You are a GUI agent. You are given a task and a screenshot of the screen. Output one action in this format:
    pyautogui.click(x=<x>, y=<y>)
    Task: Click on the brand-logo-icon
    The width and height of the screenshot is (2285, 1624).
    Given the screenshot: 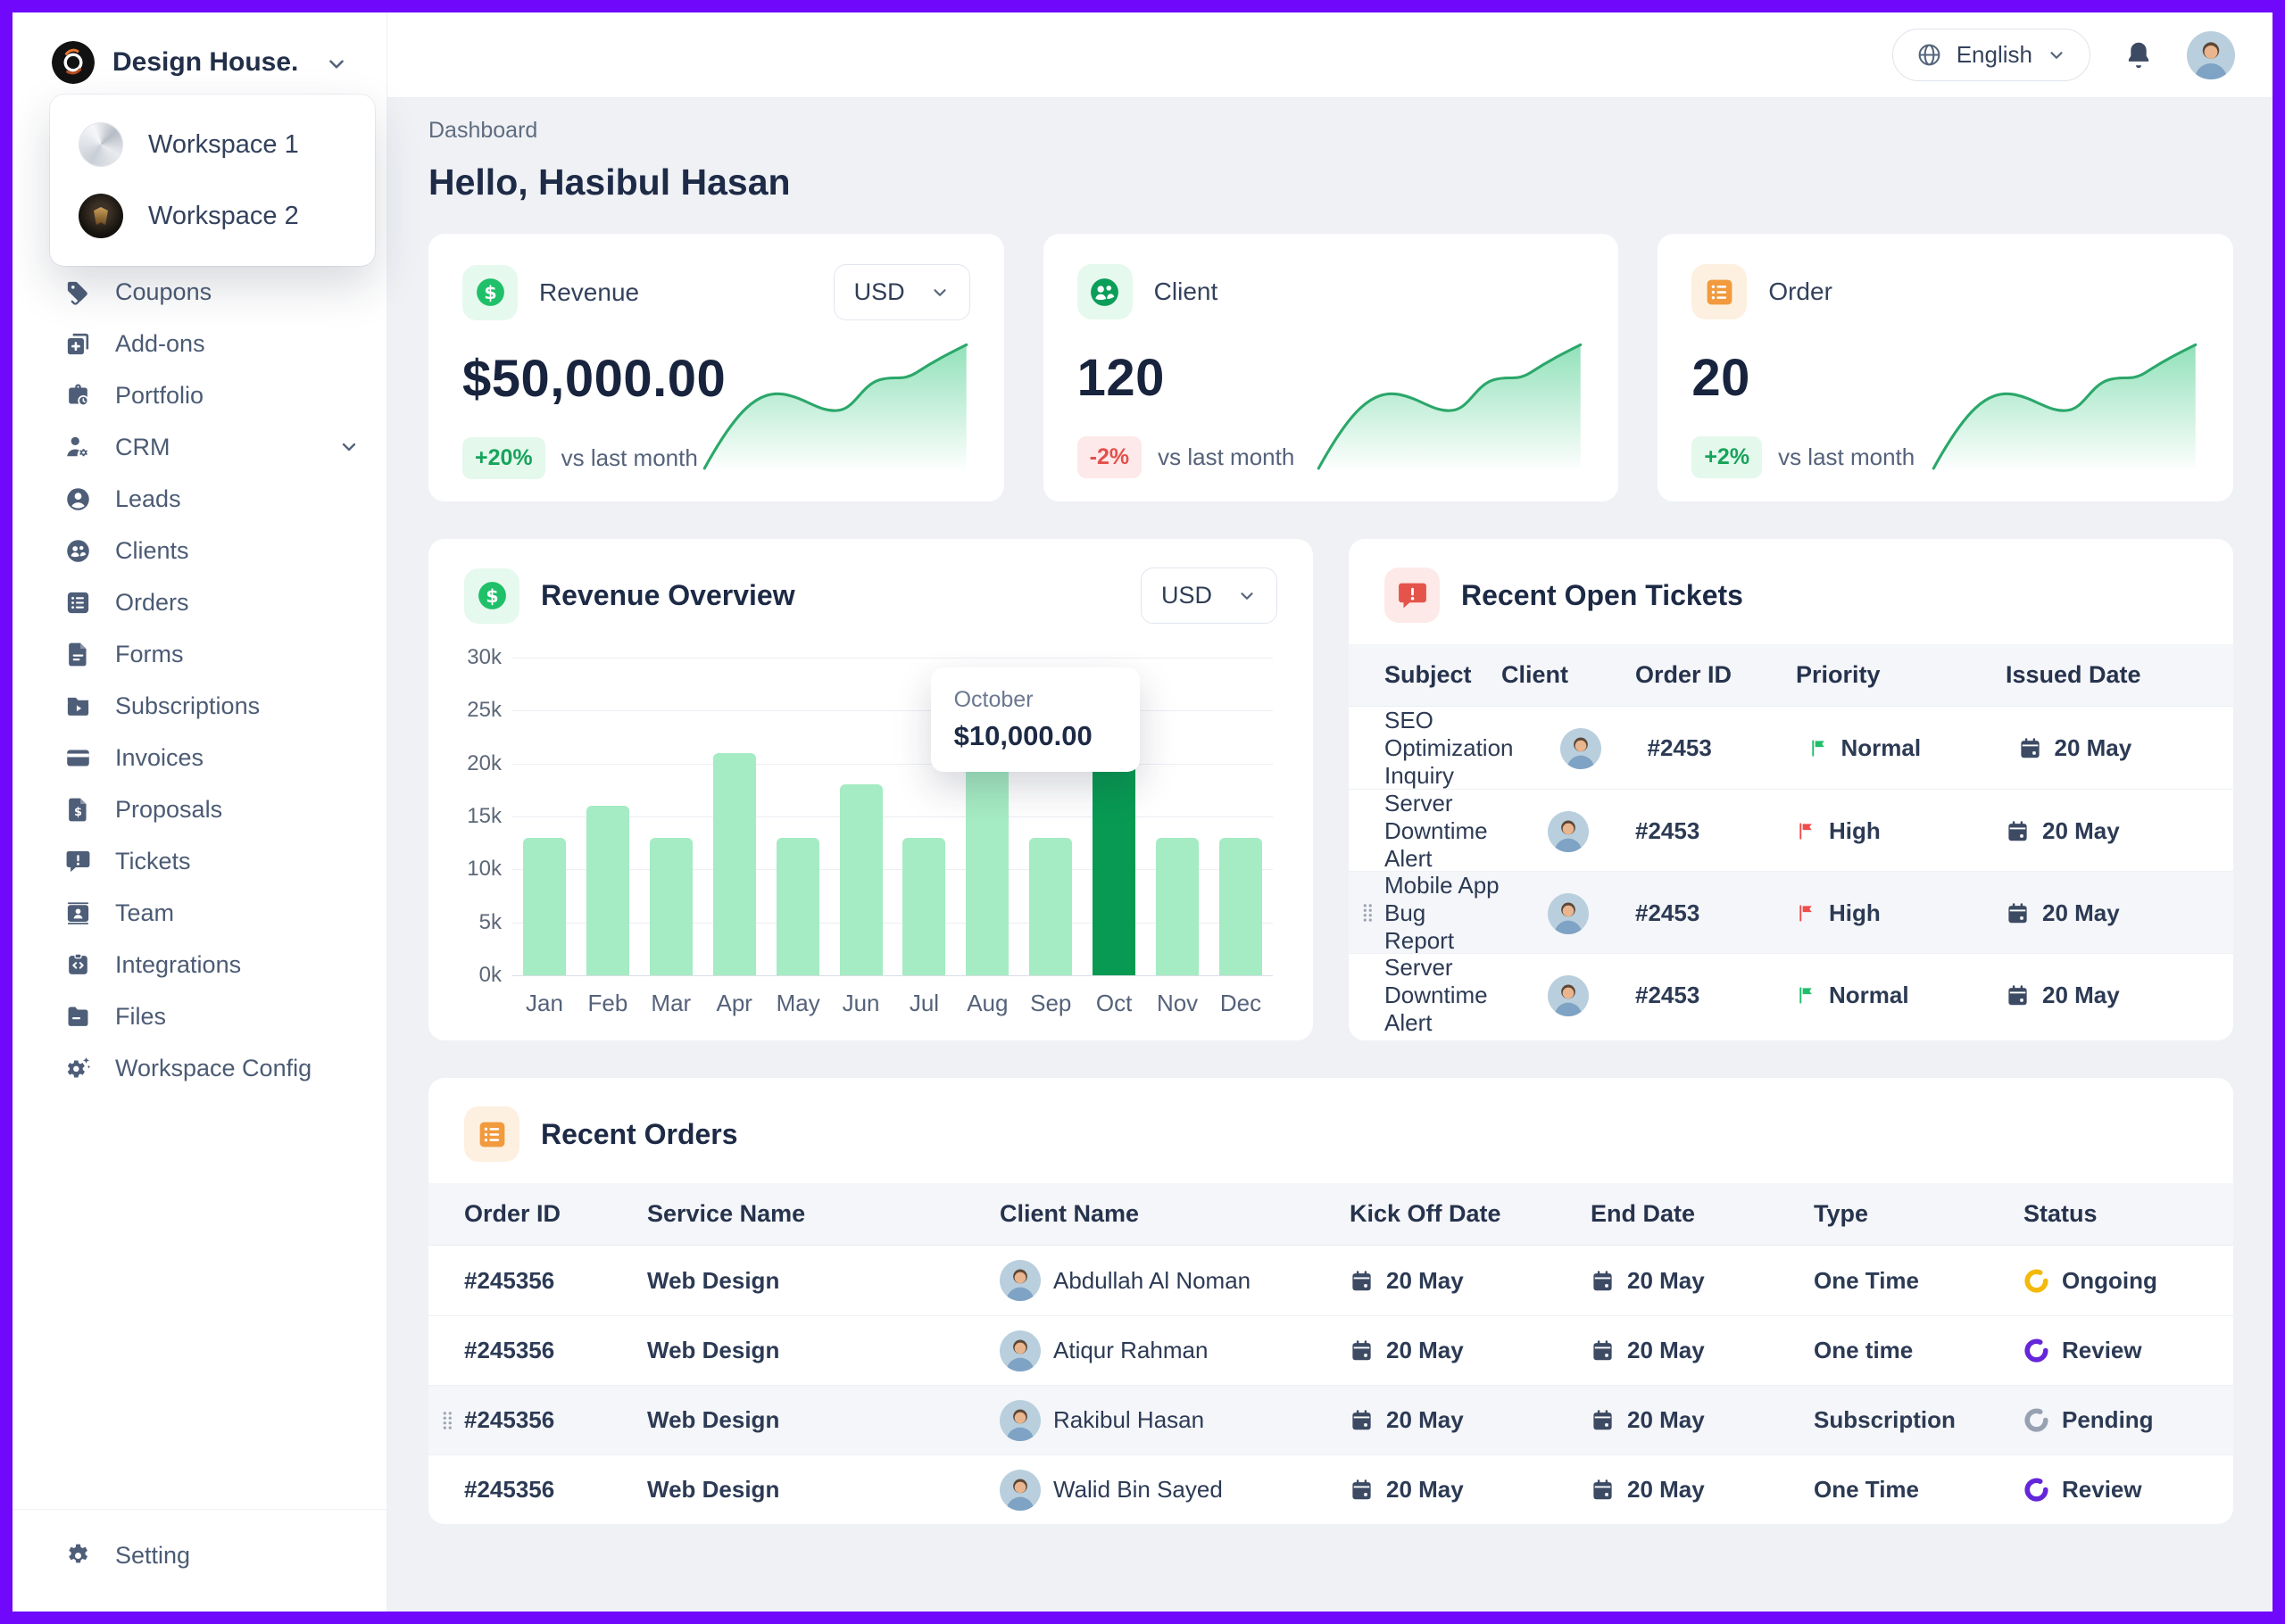 What is the action you would take?
    pyautogui.click(x=73, y=62)
    